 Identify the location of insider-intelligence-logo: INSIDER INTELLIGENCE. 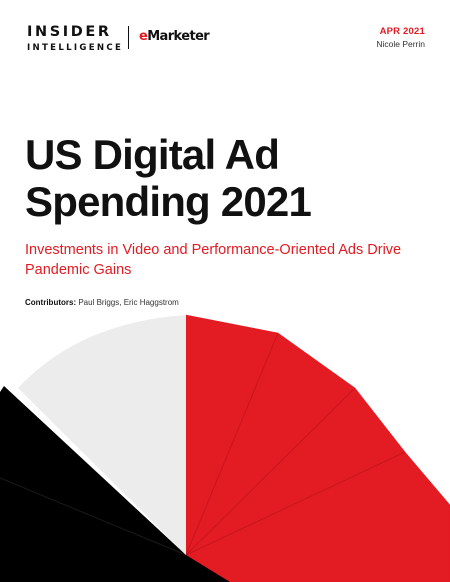
(75, 39).